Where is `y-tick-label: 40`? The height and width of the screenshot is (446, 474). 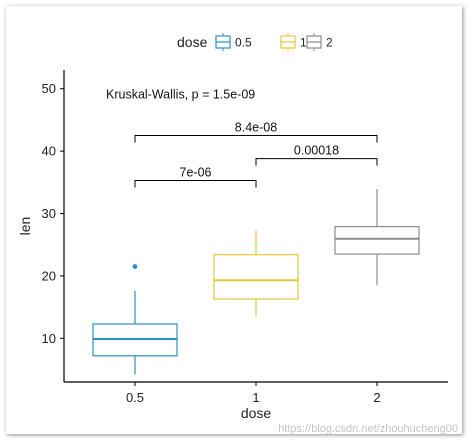
y-tick-label: 40 is located at coordinates (49, 151).